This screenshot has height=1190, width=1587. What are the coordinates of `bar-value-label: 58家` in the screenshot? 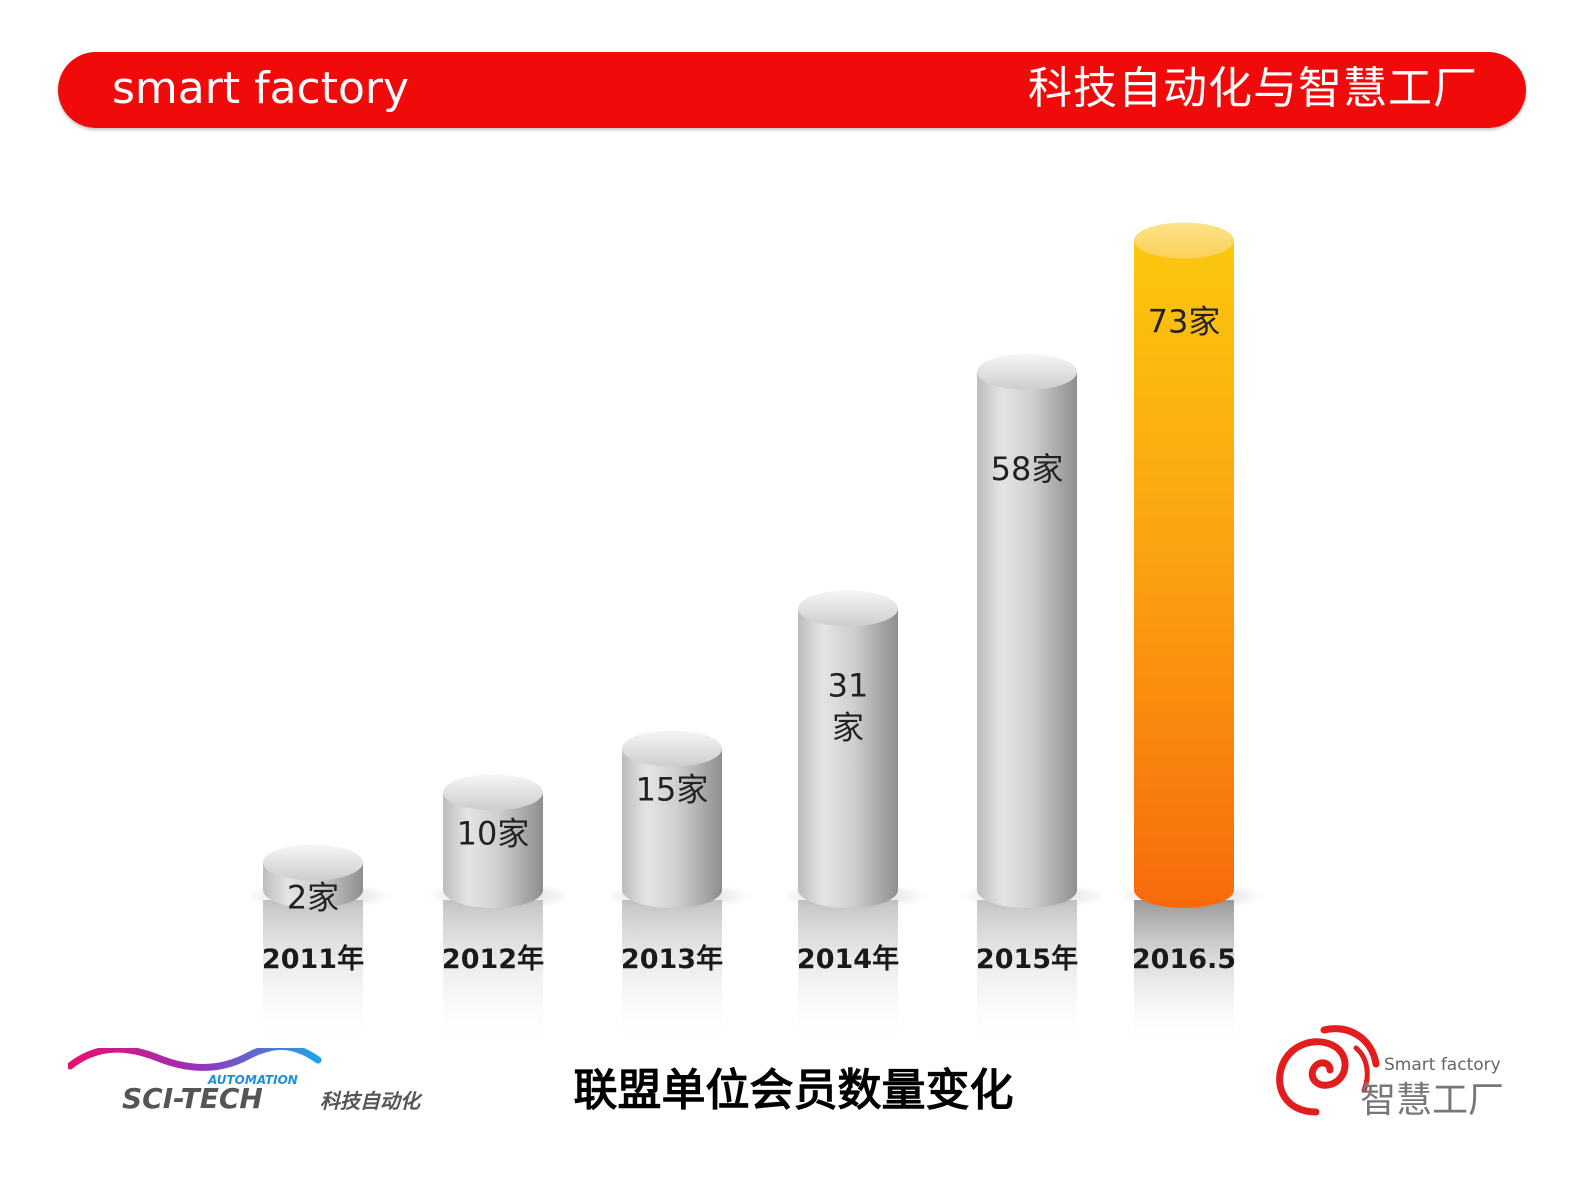 It's located at (1027, 469).